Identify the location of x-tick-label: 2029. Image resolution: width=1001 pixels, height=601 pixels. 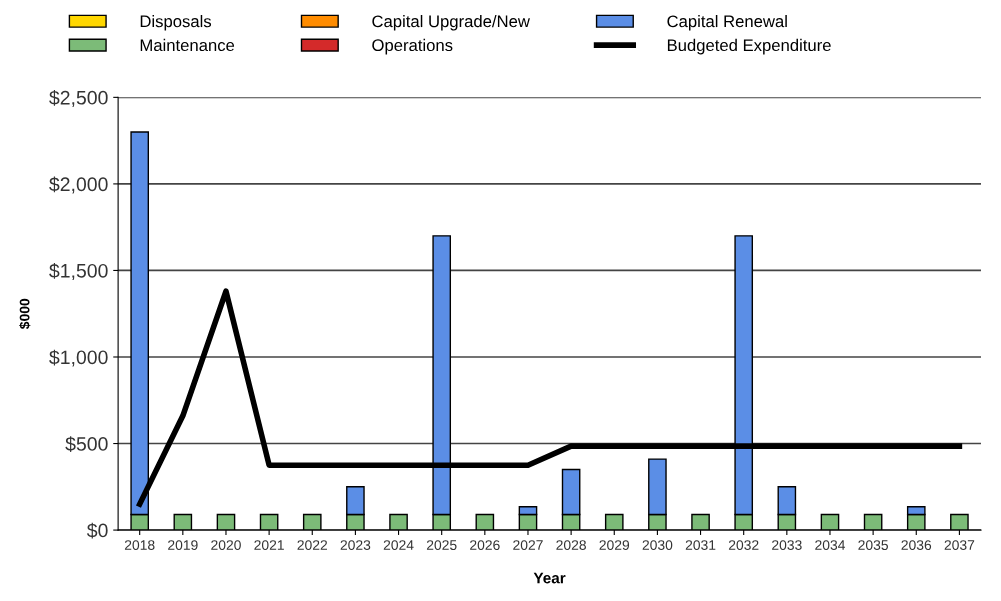
(614, 545).